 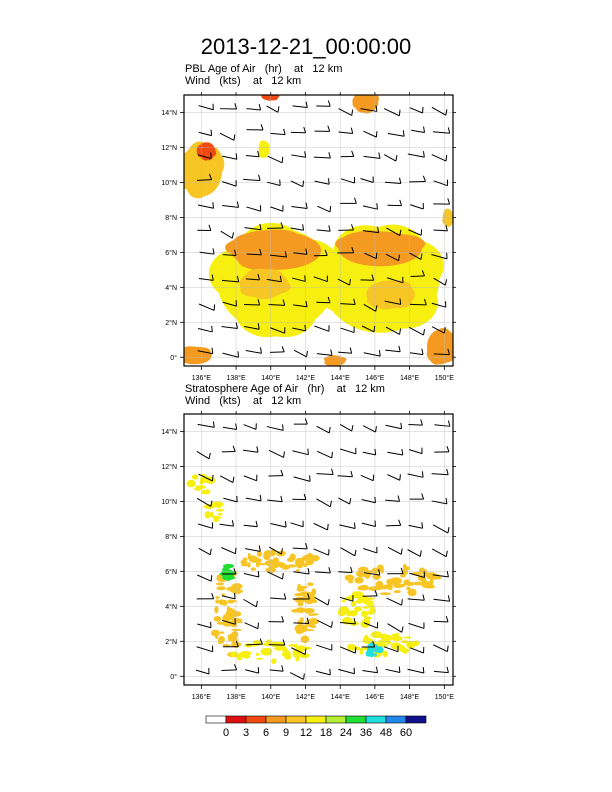 I want to click on y-tick-label: 4°N, so click(x=171, y=607).